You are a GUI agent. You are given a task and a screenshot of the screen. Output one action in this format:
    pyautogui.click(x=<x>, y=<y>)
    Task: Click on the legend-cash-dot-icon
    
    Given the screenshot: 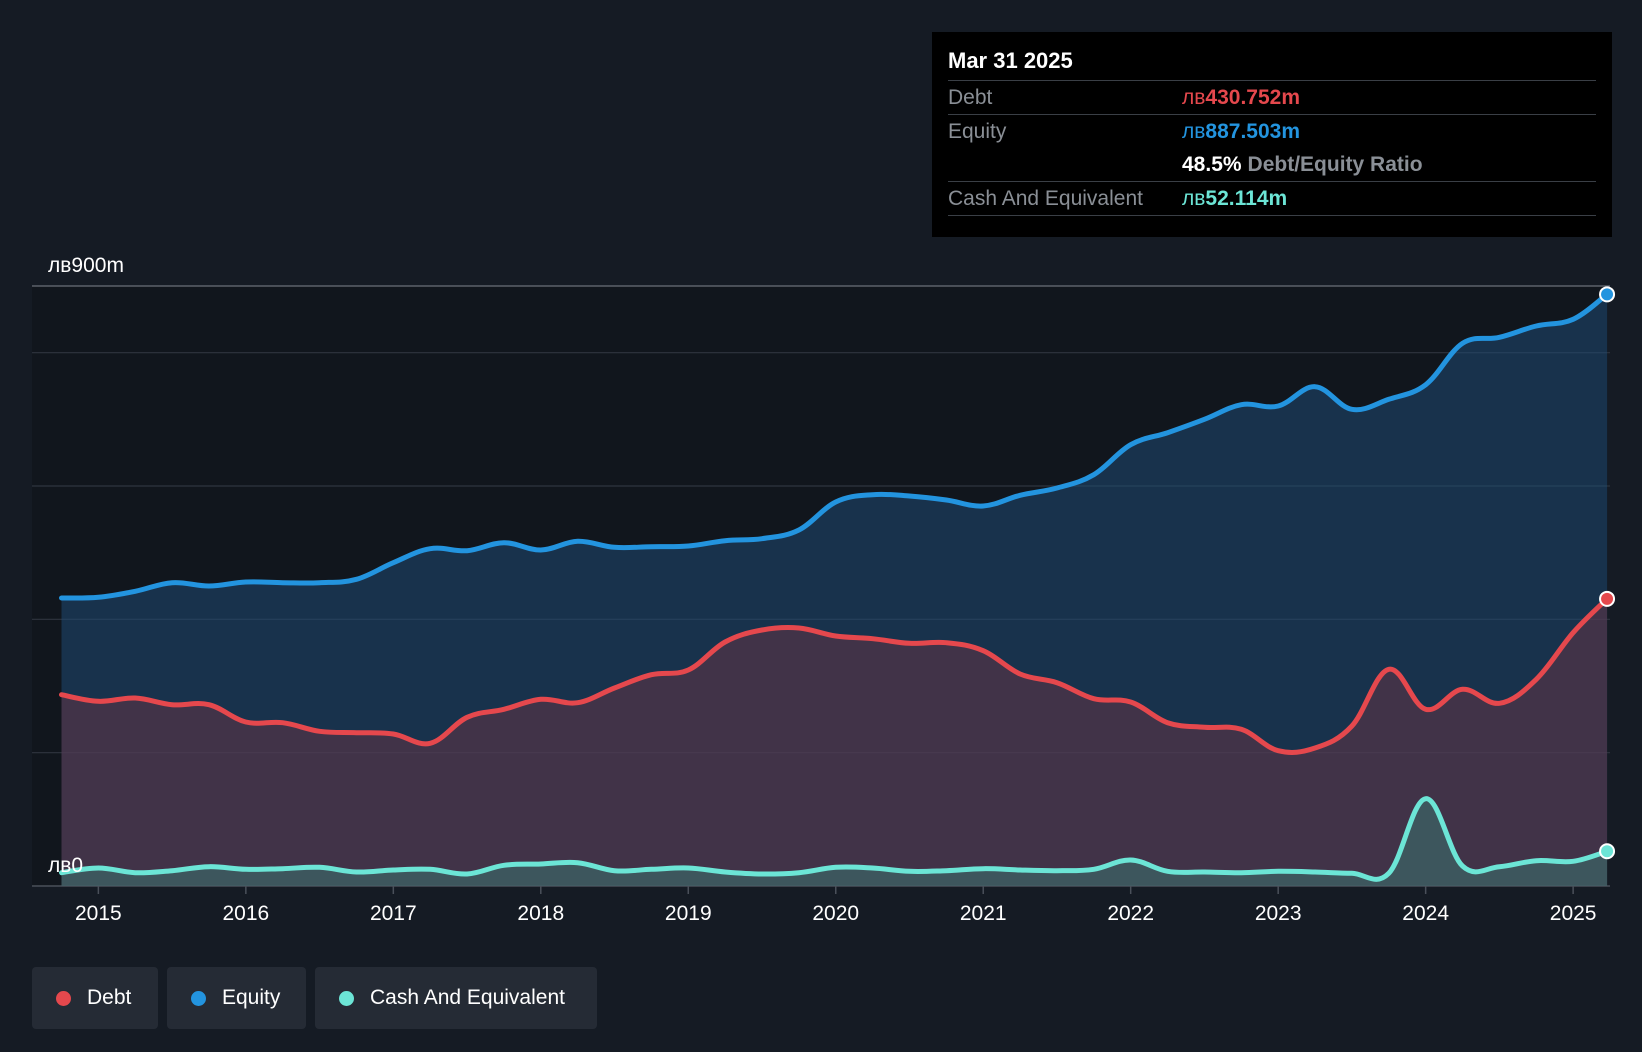 What is the action you would take?
    pyautogui.click(x=346, y=998)
    